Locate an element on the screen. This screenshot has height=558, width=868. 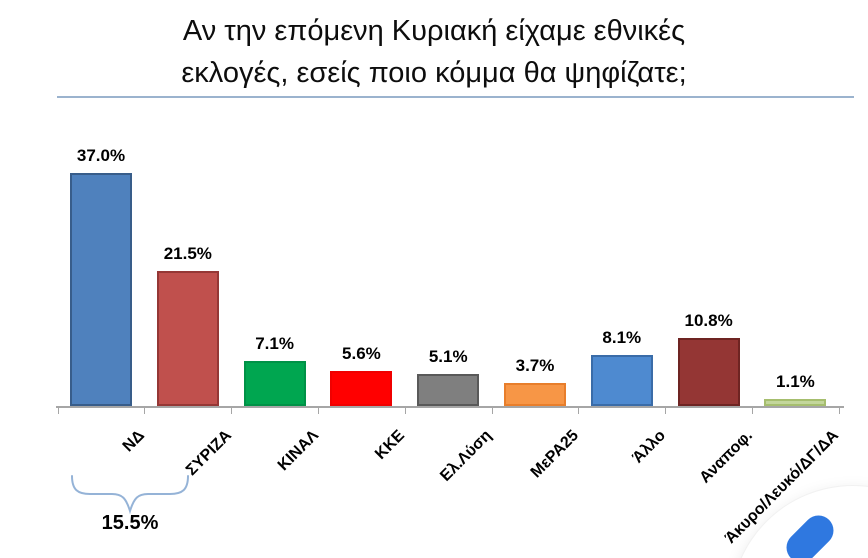
brace-annotation is located at coordinates (130, 495).